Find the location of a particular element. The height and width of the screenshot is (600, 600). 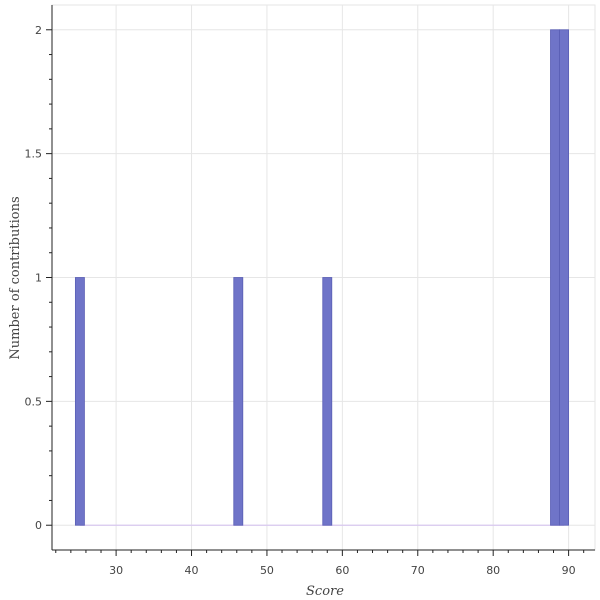

x-axis-title: Score is located at coordinates (325, 591).